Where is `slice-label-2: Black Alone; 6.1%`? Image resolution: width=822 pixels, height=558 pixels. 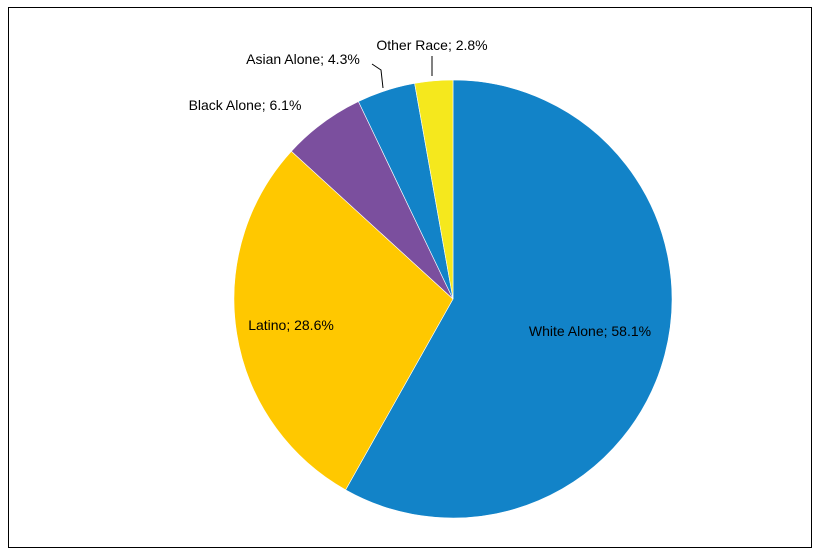
slice-label-2: Black Alone; 6.1% is located at coordinates (245, 105).